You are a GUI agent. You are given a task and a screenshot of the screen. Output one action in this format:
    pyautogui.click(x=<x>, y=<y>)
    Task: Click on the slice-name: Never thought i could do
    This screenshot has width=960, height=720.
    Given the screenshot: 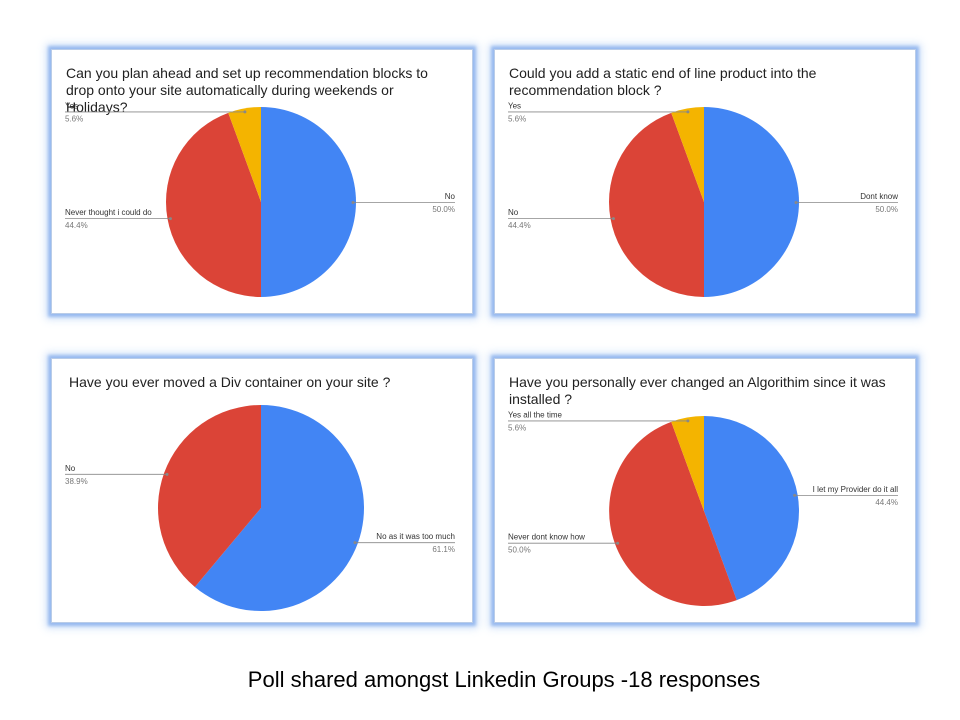 What is the action you would take?
    pyautogui.click(x=108, y=212)
    